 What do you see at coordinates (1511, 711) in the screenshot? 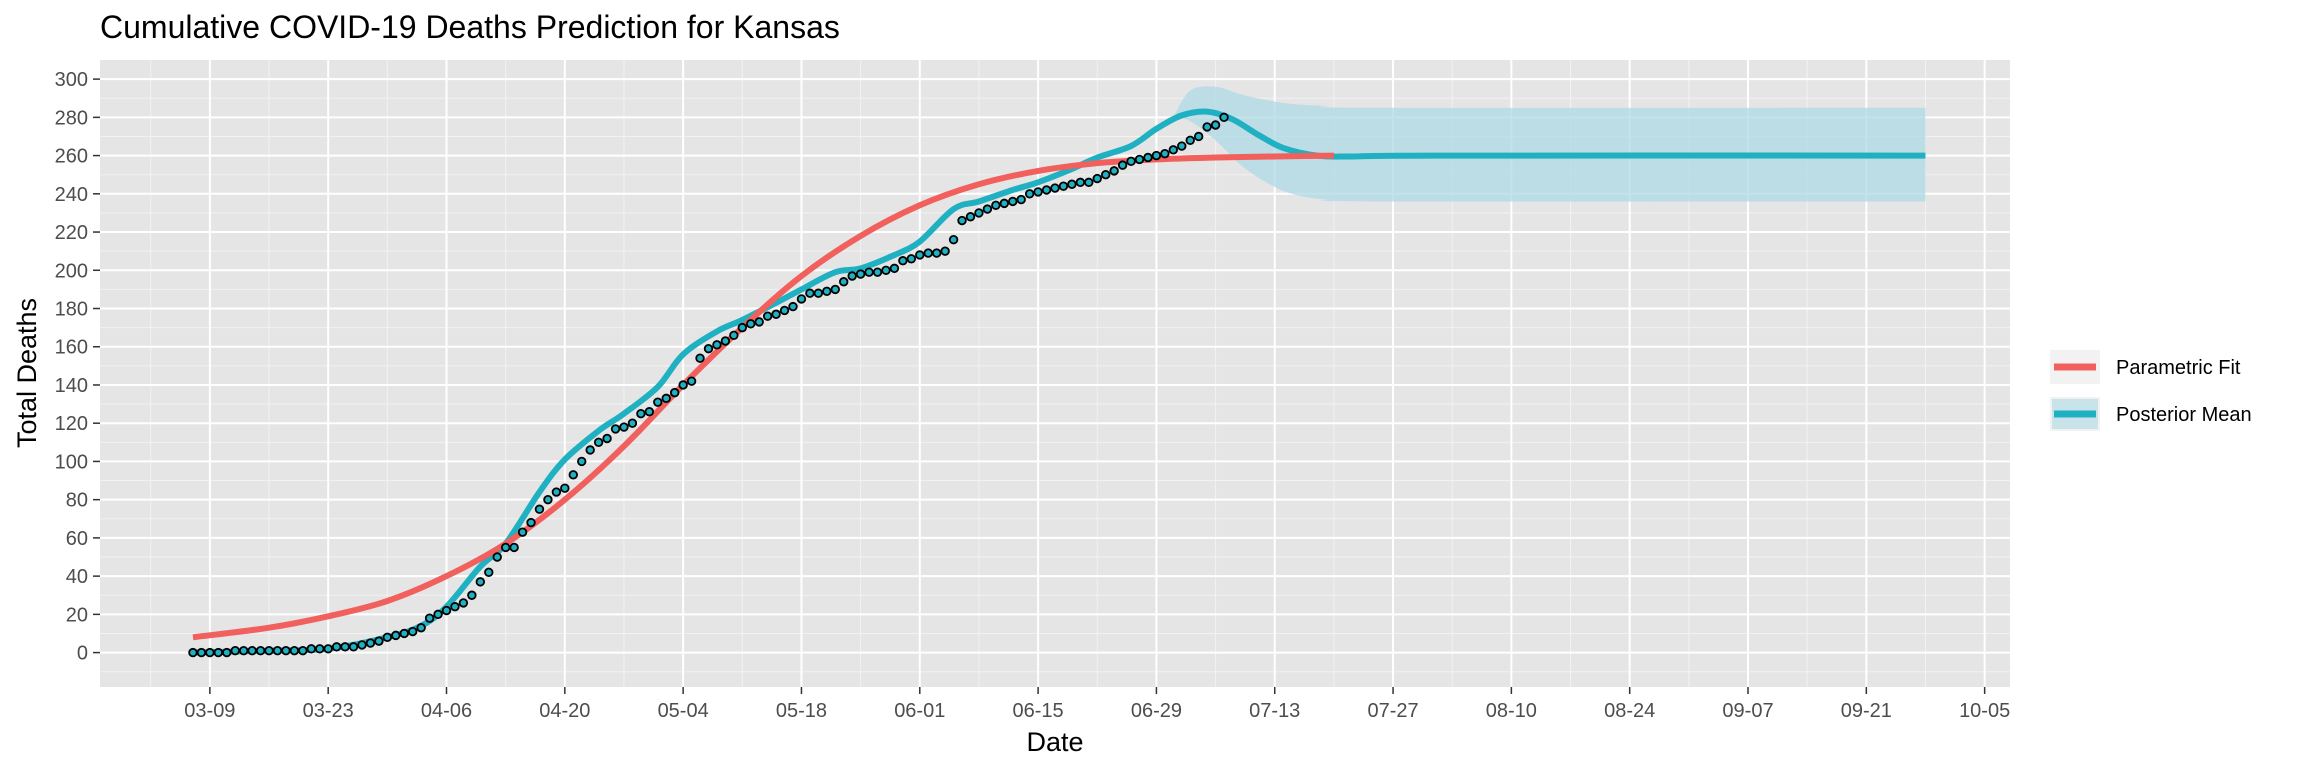
I see `x-tick-label: 08-10` at bounding box center [1511, 711].